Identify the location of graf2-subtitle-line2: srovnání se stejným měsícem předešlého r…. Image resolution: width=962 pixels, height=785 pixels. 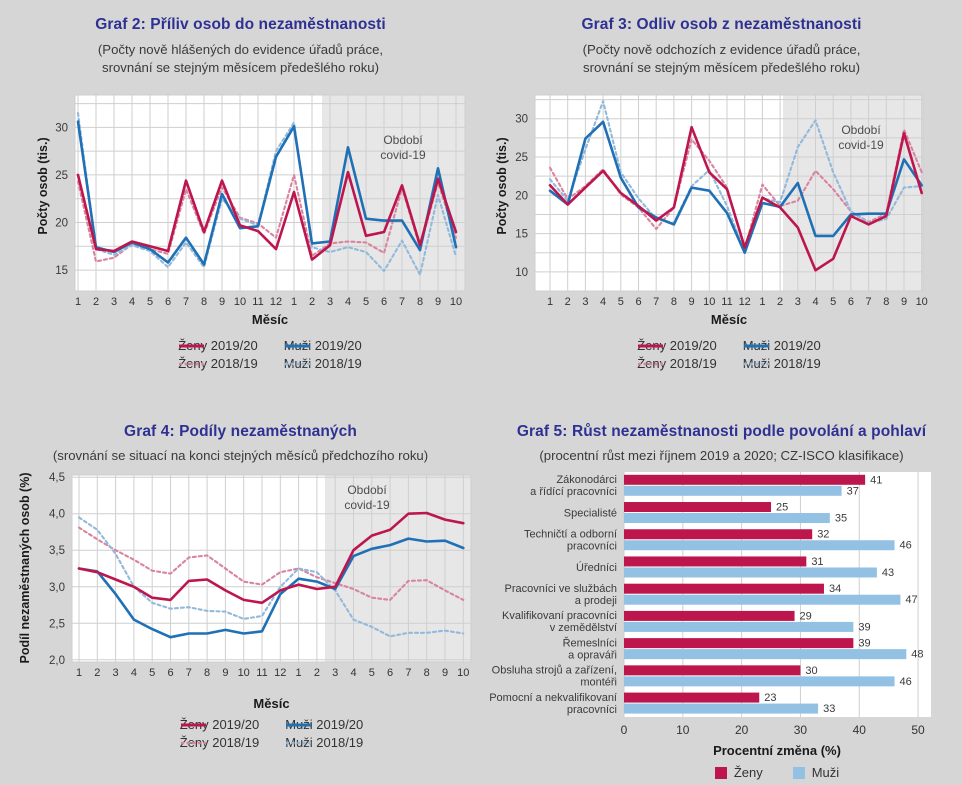
(240, 67).